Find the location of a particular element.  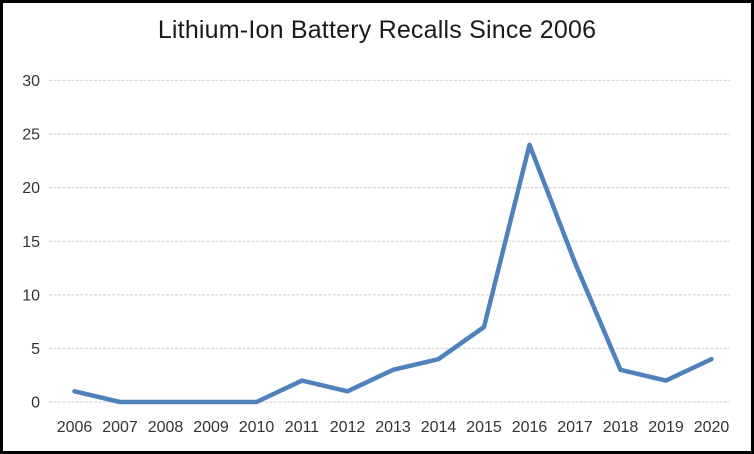

x-axis-tick-label: 2016 is located at coordinates (530, 427).